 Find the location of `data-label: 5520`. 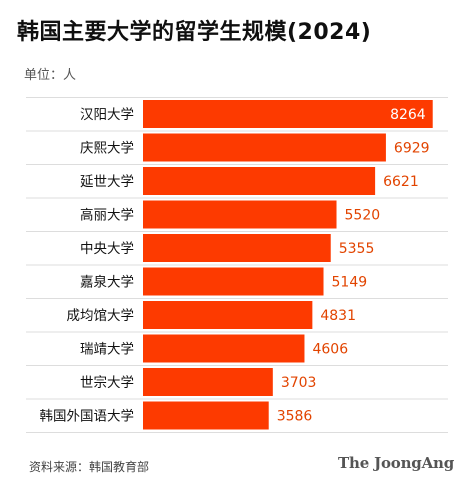

data-label: 5520 is located at coordinates (363, 216).